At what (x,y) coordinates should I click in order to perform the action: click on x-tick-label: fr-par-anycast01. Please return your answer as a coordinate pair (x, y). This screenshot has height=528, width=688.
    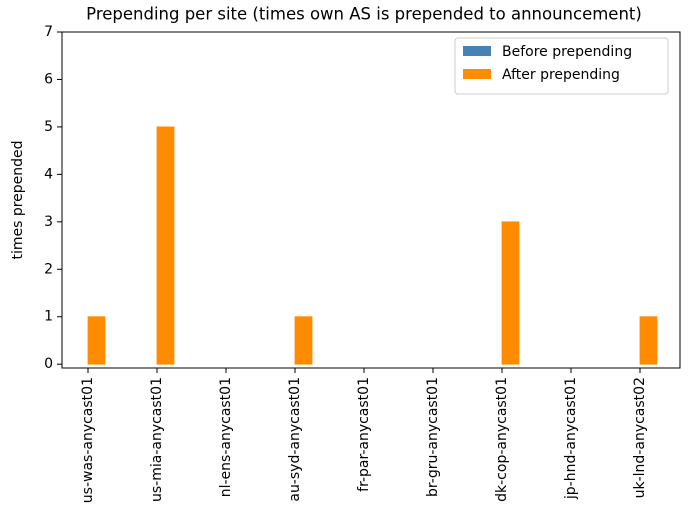
    Looking at the image, I should click on (364, 434).